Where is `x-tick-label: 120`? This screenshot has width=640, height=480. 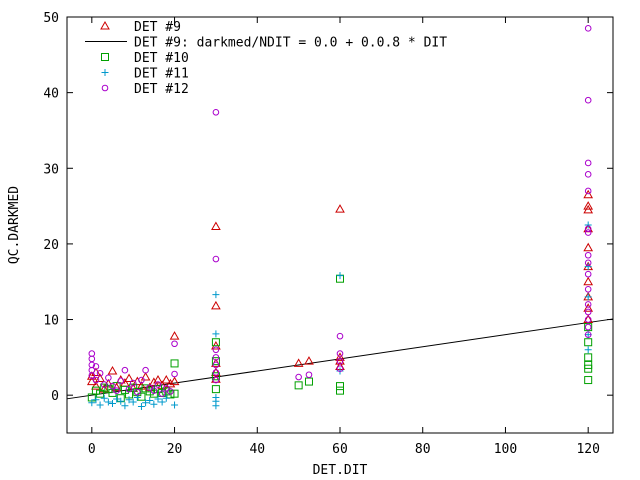 x-tick-label: 120 is located at coordinates (587, 449).